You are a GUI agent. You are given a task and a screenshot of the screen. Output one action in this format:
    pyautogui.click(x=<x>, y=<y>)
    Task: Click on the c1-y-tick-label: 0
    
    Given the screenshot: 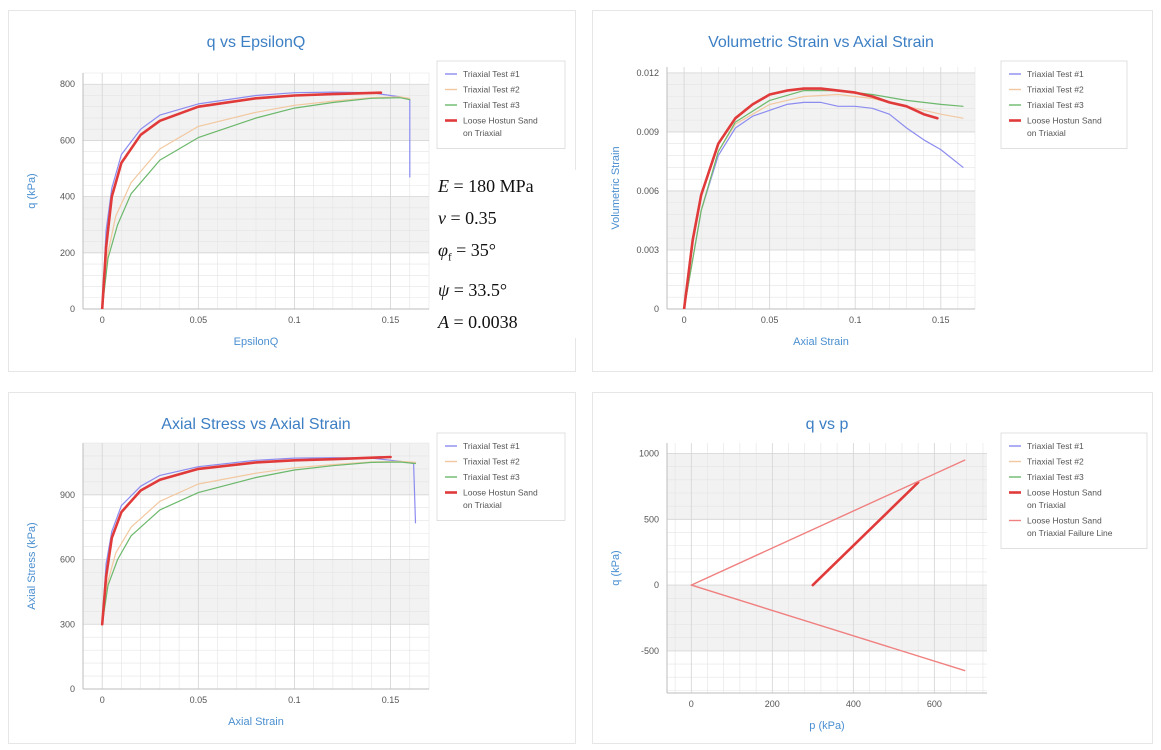 What is the action you would take?
    pyautogui.click(x=72, y=309)
    